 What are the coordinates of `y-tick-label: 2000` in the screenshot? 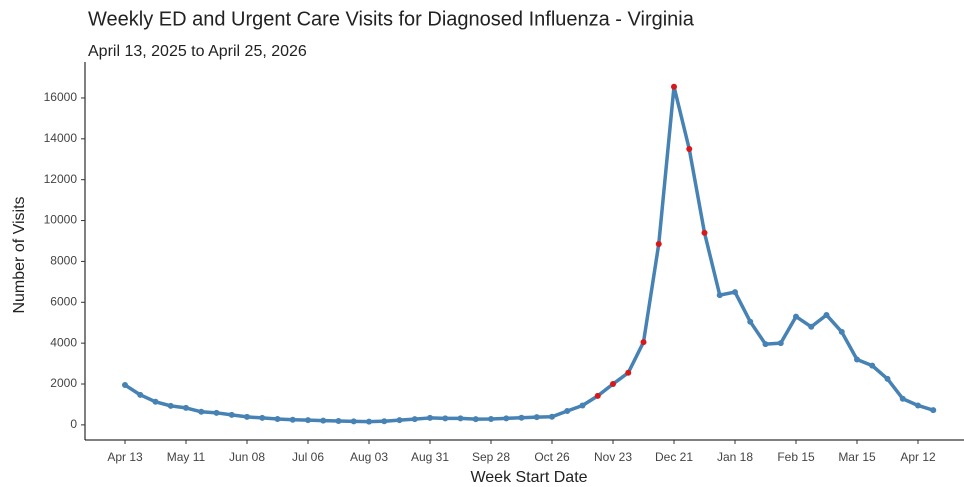 It's located at (63, 383).